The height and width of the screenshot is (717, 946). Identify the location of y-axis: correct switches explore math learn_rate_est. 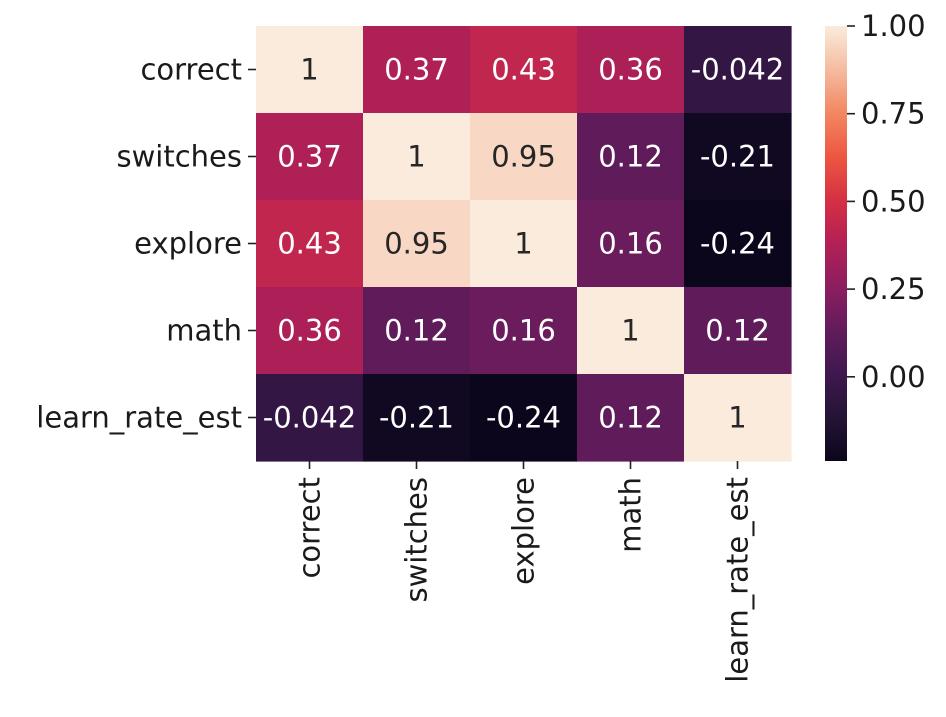
(146, 244).